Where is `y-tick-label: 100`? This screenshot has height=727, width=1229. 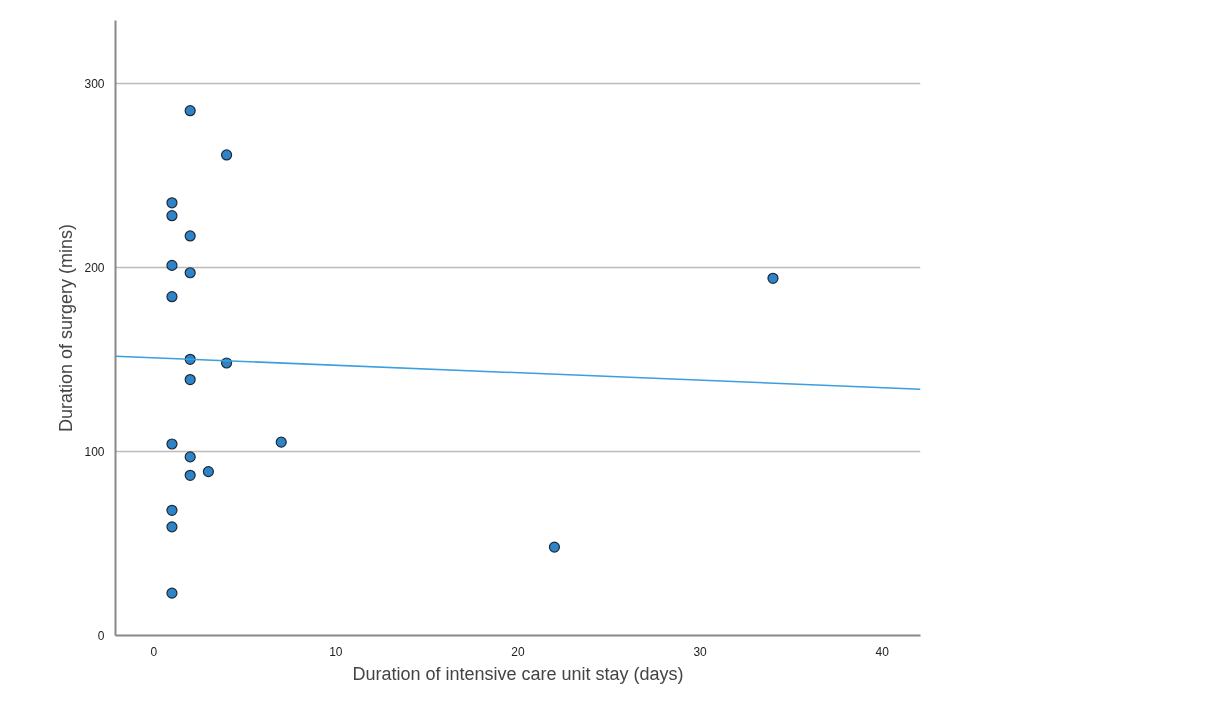 y-tick-label: 100 is located at coordinates (94, 451).